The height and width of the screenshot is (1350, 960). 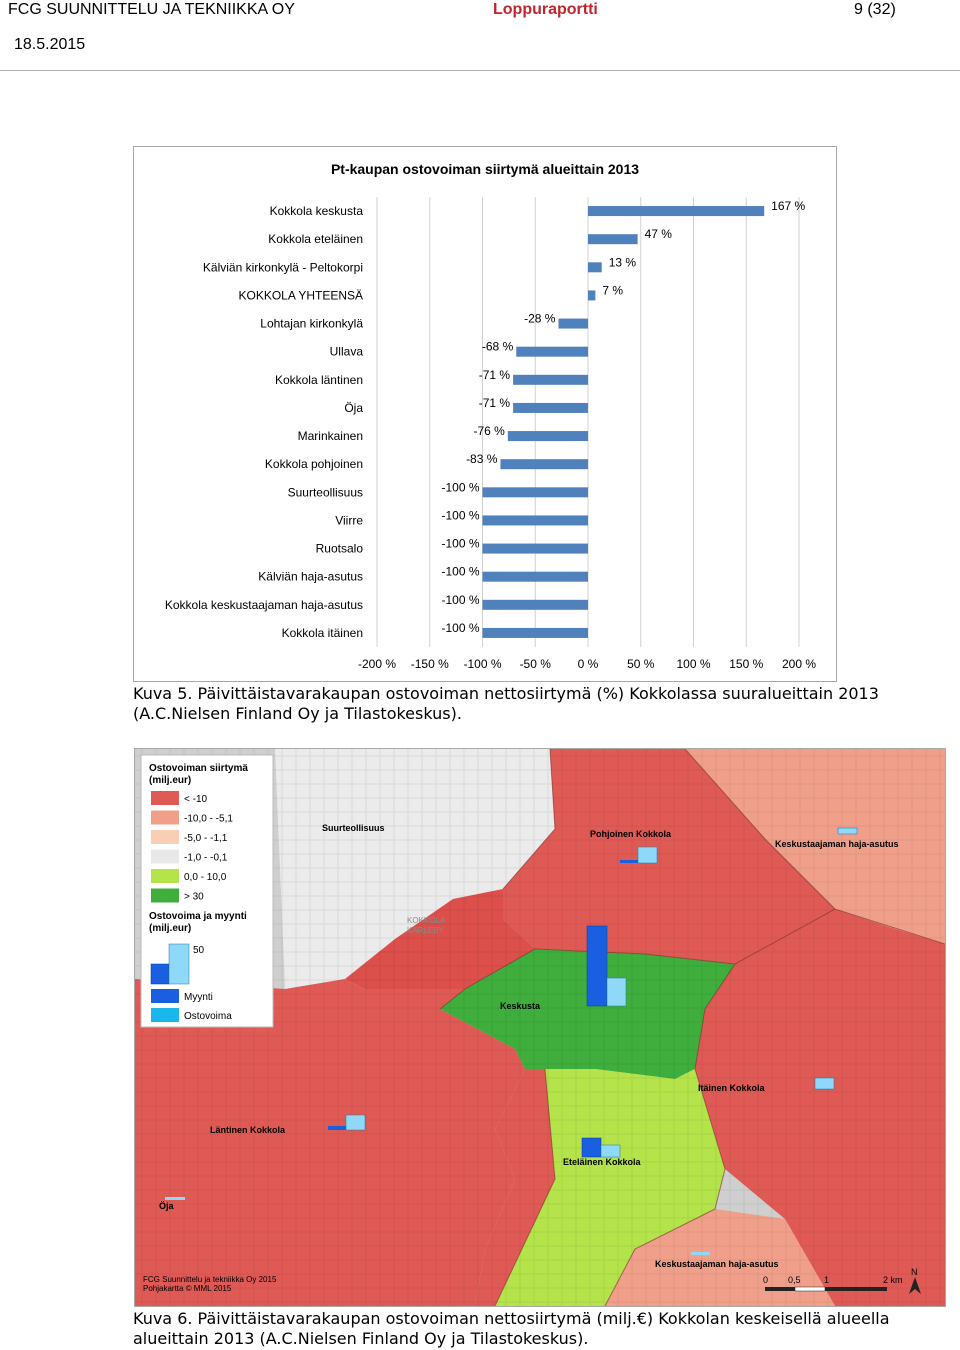 What do you see at coordinates (893, 1280) in the screenshot?
I see `svg-text: 2 km` at bounding box center [893, 1280].